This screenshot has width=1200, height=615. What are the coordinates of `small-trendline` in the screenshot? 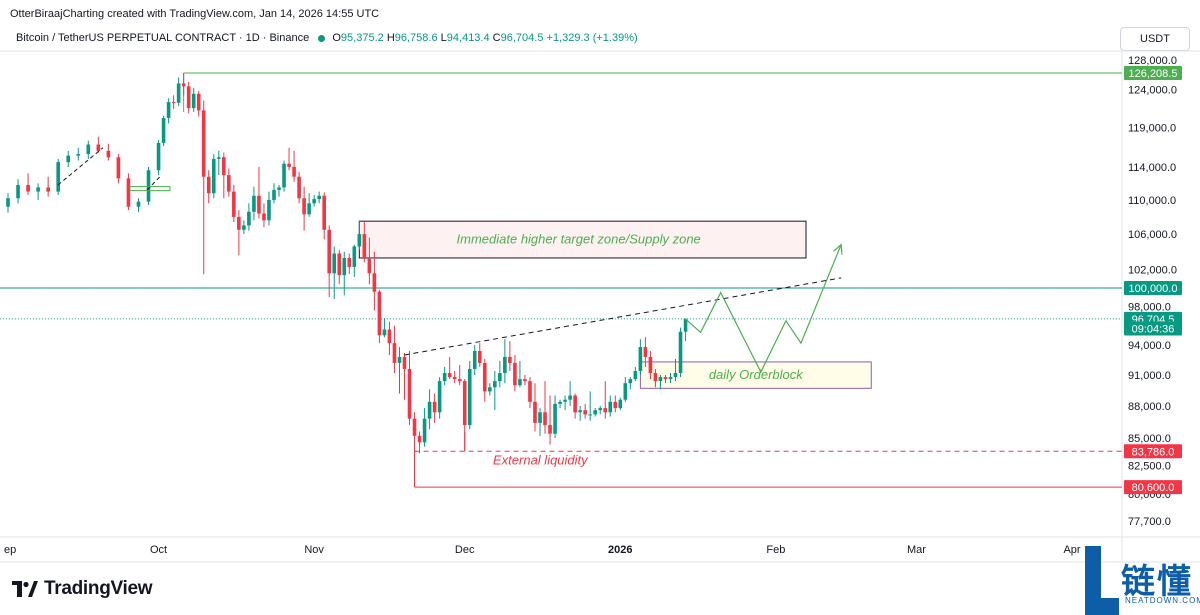 It's located at (80, 166).